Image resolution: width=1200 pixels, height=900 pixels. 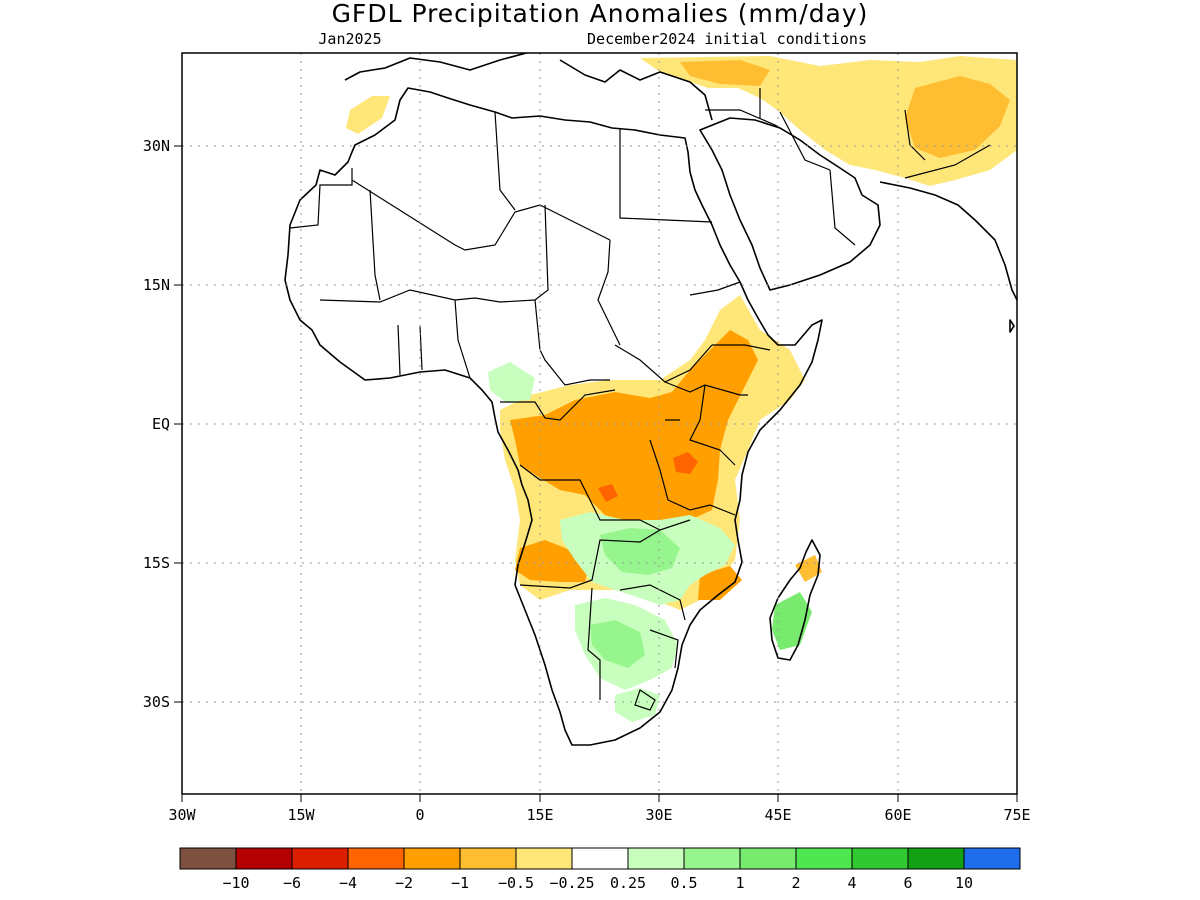 What do you see at coordinates (235, 883) in the screenshot?
I see `colorbar-label: −10` at bounding box center [235, 883].